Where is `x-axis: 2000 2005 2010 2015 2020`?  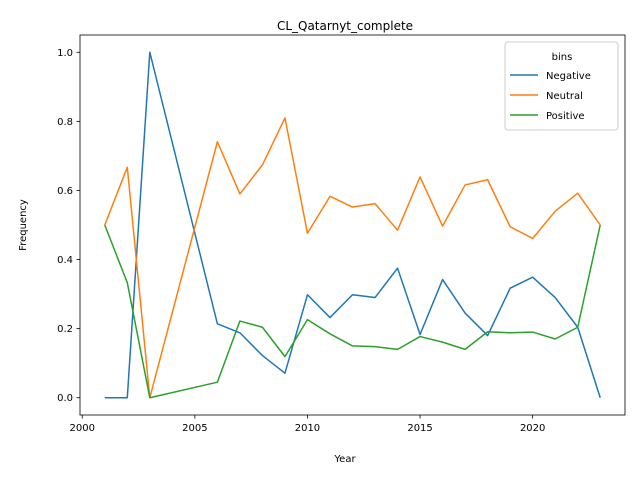 x-axis: 2000 2005 2010 2015 2020 is located at coordinates (307, 424).